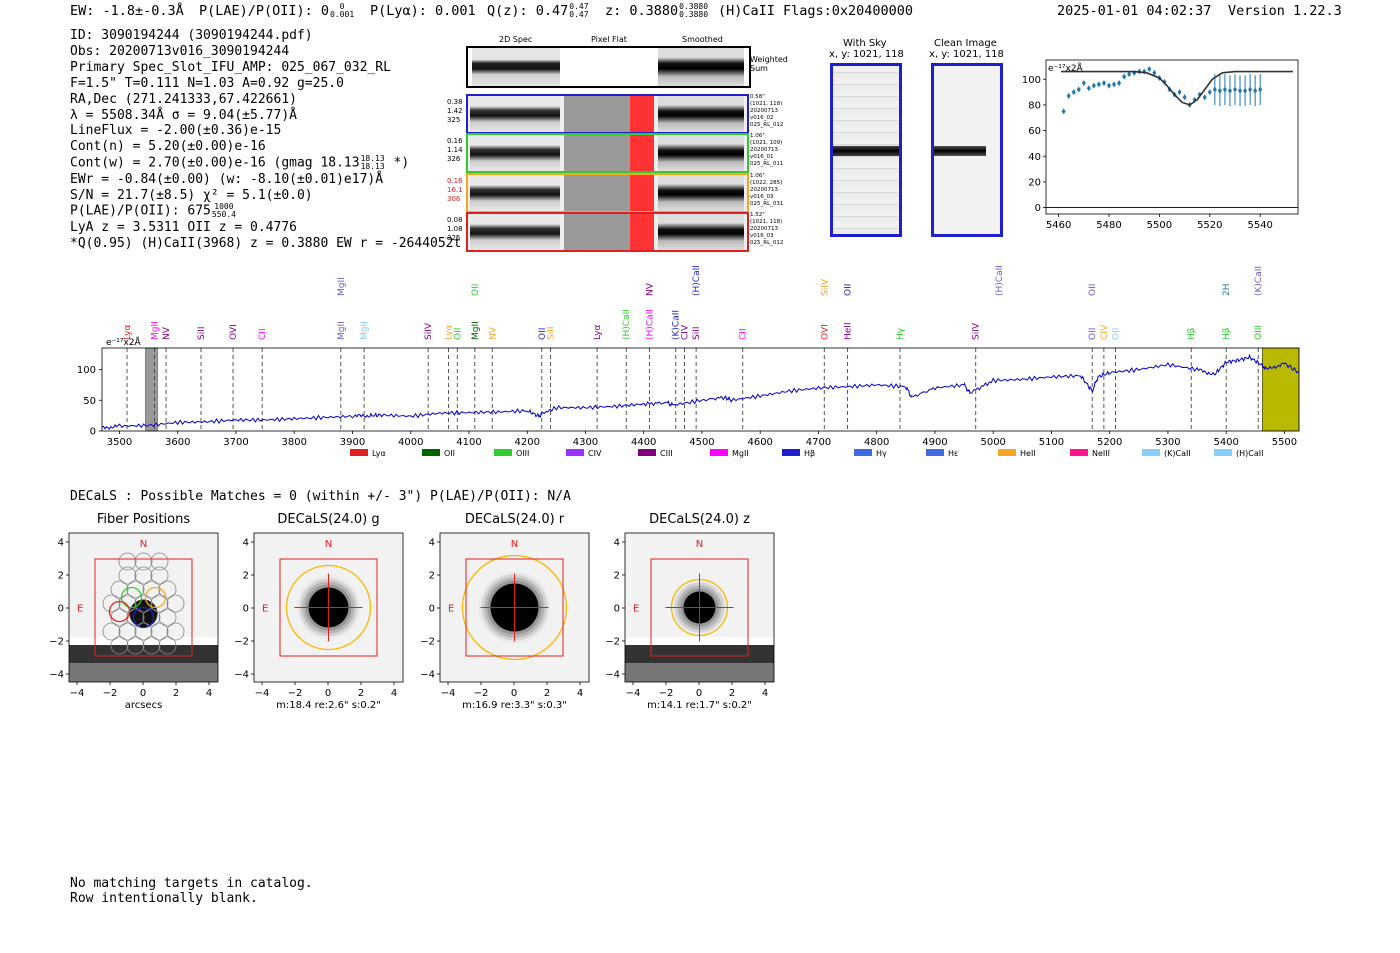 The width and height of the screenshot is (1400, 953). Describe the element at coordinates (164, 898) in the screenshot. I see `blank-row-text: Row intentionally blank.` at that location.